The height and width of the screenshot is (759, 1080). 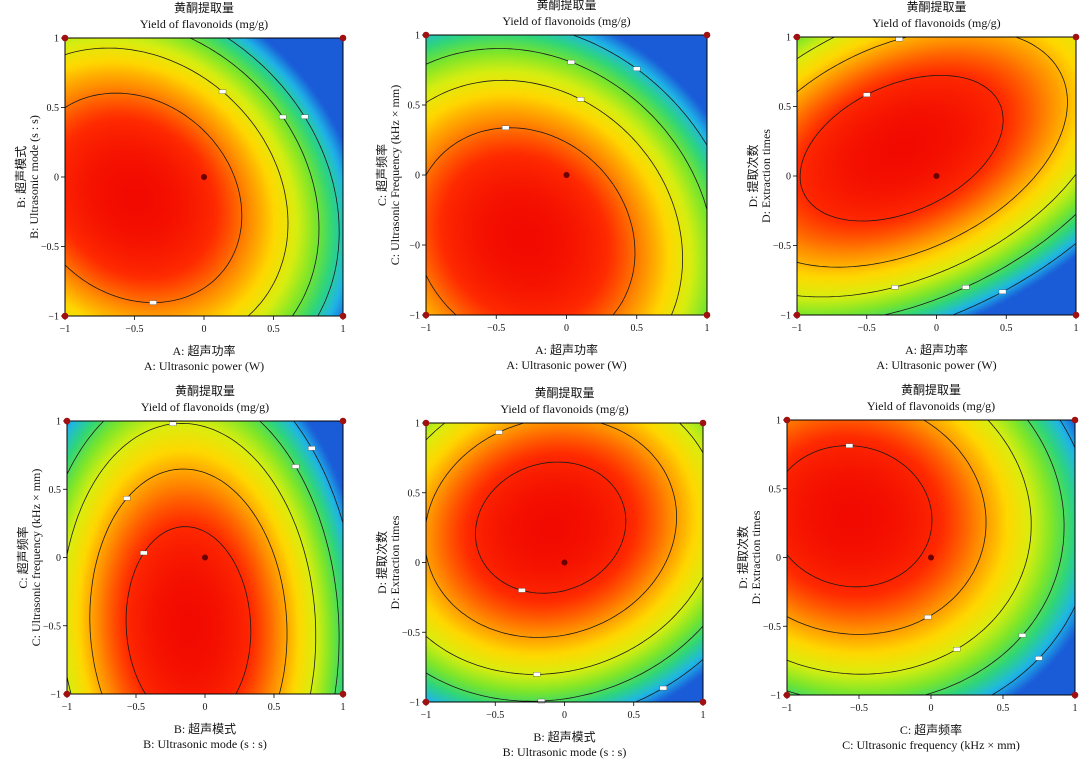 What do you see at coordinates (931, 745) in the screenshot?
I see `x-axis-label-en: C: Ultrasonic frequency (kHz × mm)` at bounding box center [931, 745].